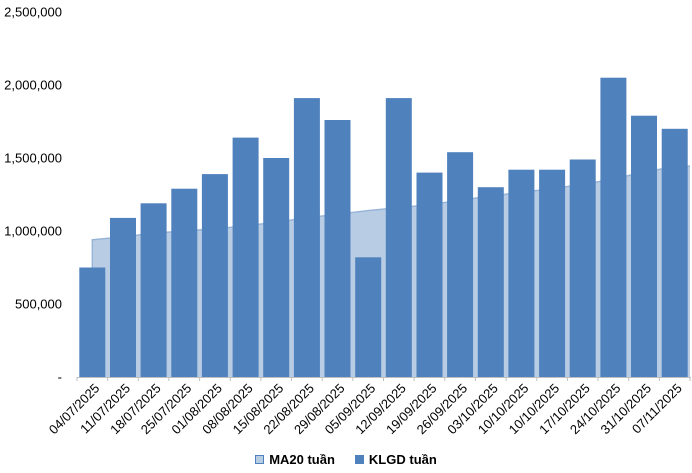 This screenshot has height=473, width=692. I want to click on klgd-bar-swatch-icon, so click(359, 459).